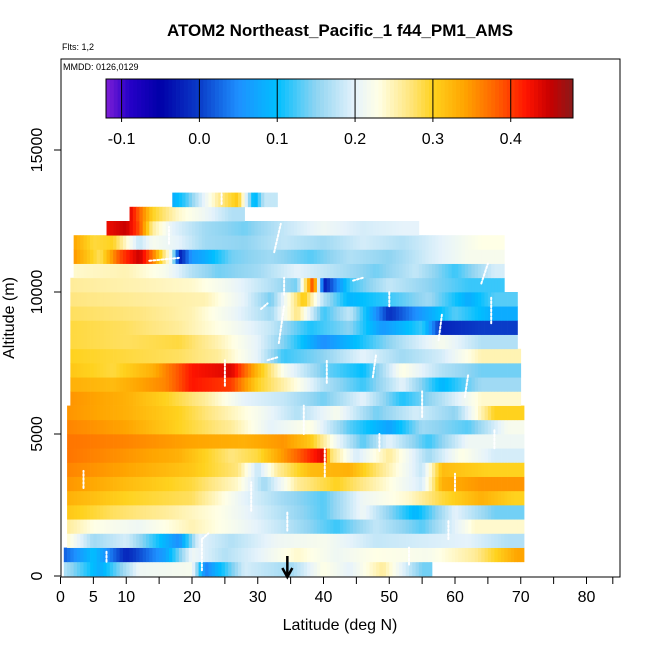  Describe the element at coordinates (521, 597) in the screenshot. I see `x-tick-label: 70` at that location.